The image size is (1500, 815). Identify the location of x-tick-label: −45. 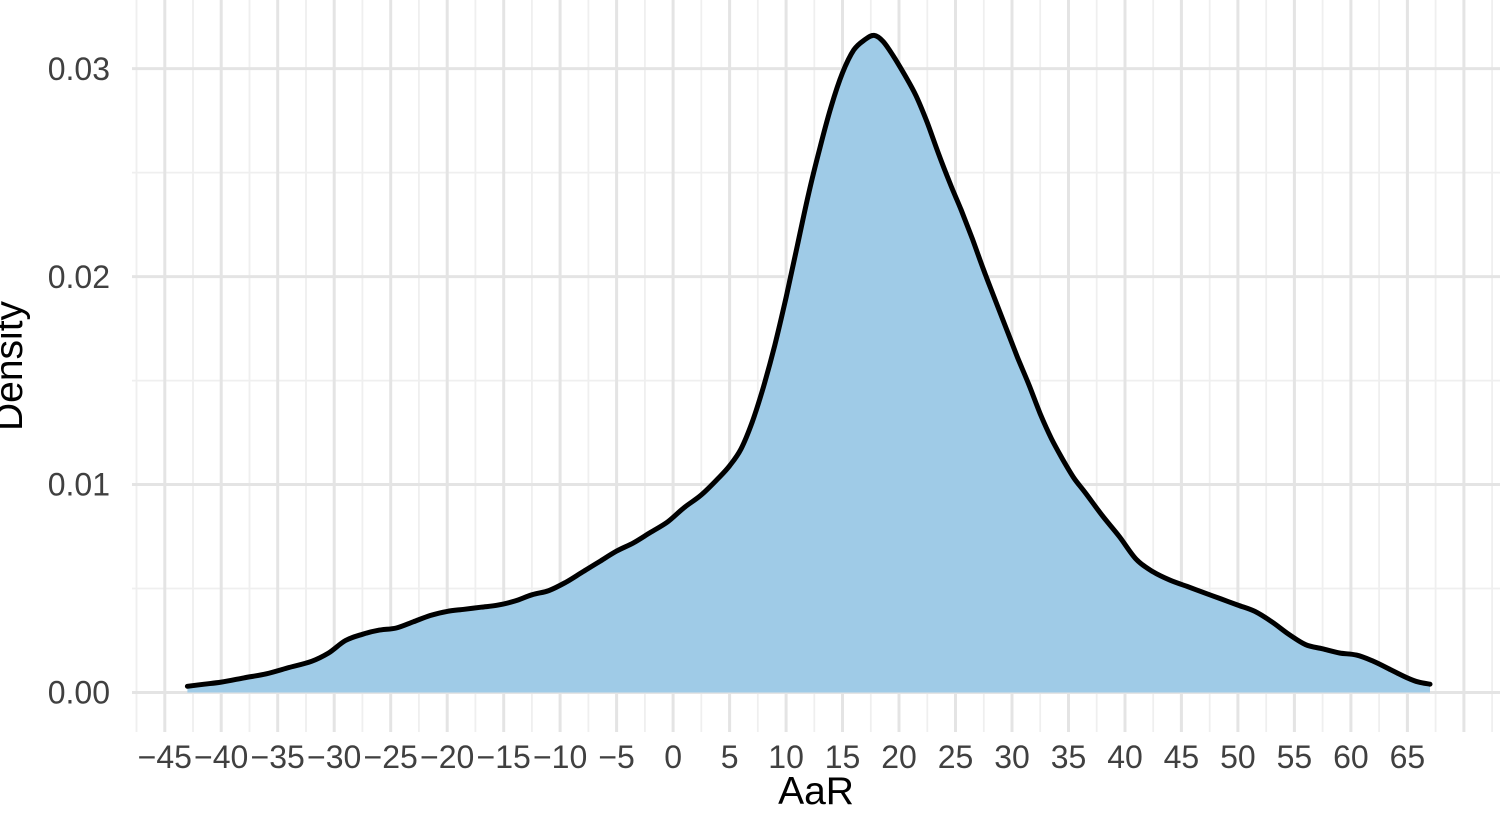
(165, 757).